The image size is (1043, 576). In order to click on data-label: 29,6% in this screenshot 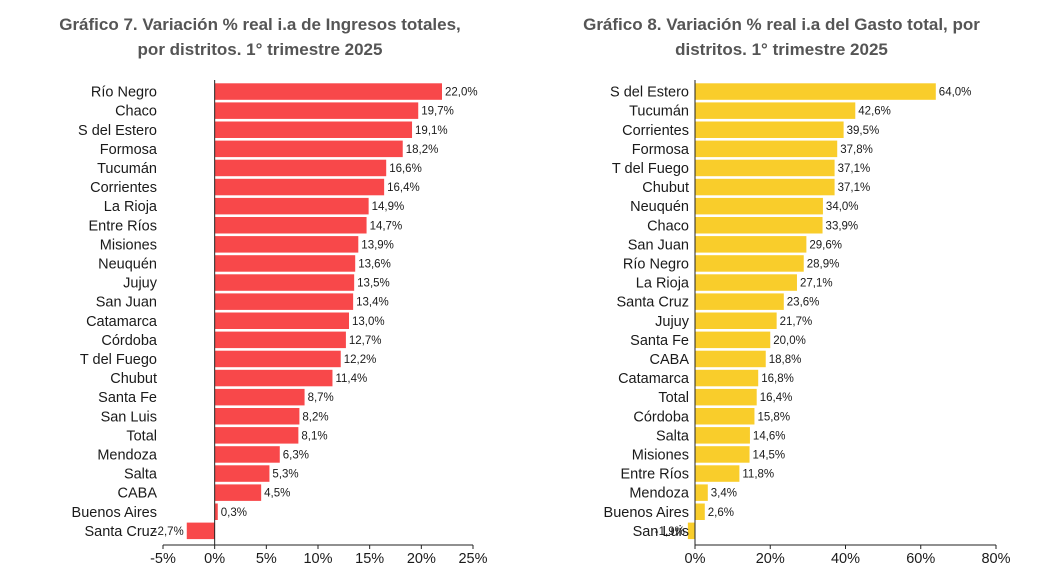, I will do `click(825, 245)`.